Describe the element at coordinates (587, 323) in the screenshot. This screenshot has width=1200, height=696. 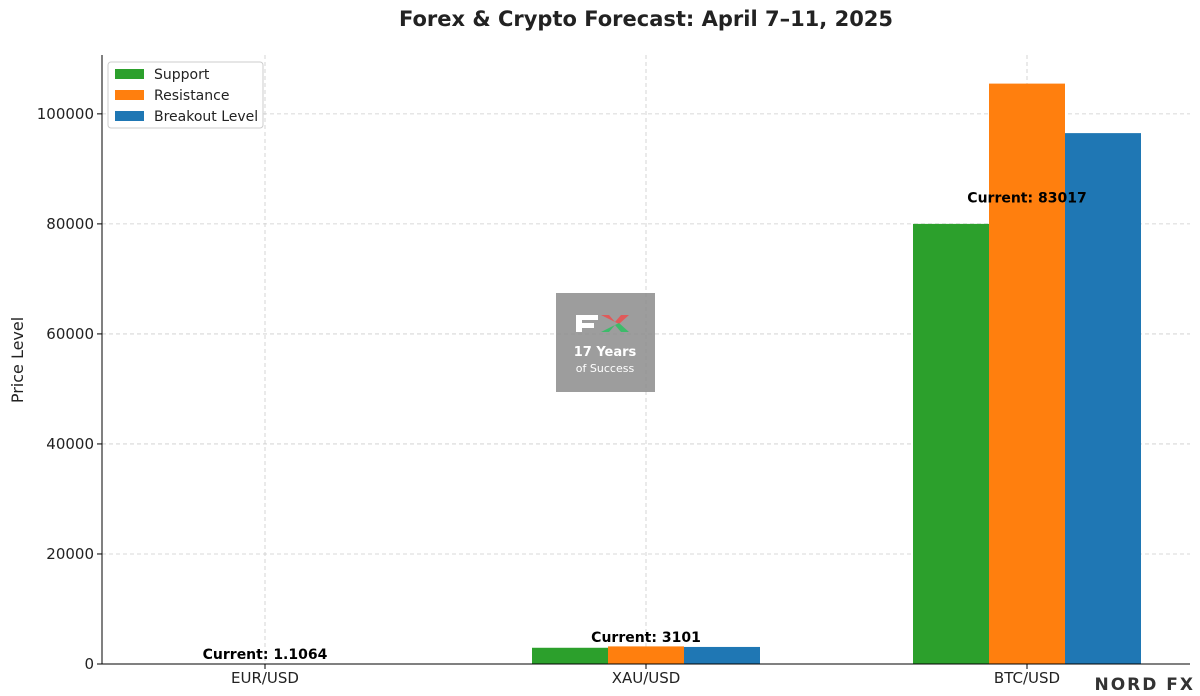
I see `logo-f` at that location.